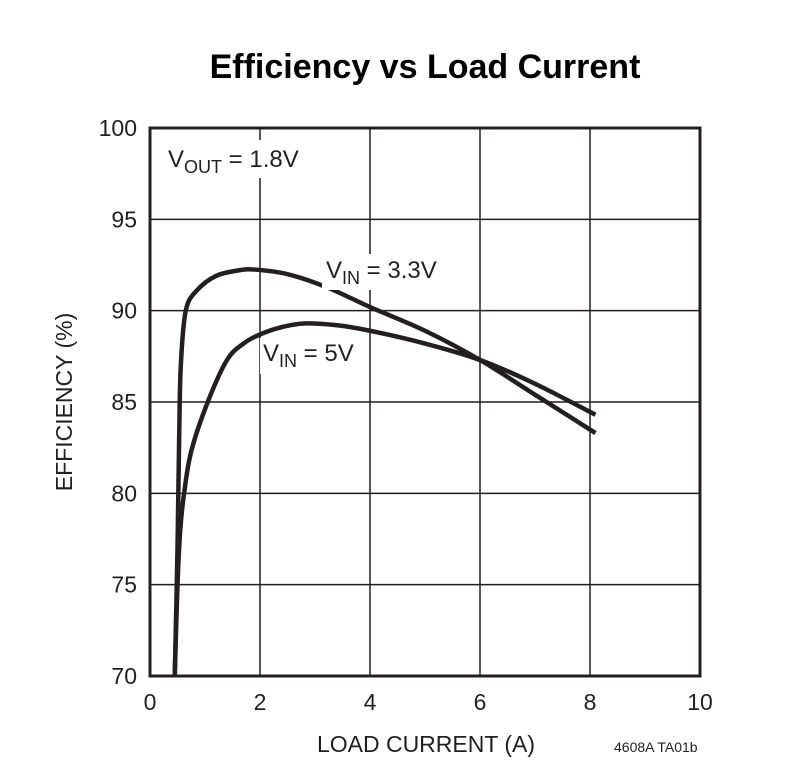 Image resolution: width=812 pixels, height=777 pixels. What do you see at coordinates (64, 402) in the screenshot?
I see `y-axis-label: EFFICIENCY (%)` at bounding box center [64, 402].